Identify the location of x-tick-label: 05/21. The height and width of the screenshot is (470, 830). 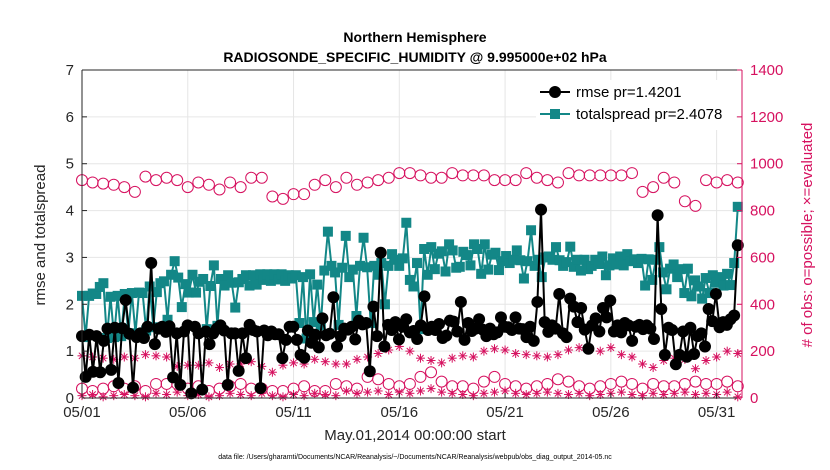
(505, 412).